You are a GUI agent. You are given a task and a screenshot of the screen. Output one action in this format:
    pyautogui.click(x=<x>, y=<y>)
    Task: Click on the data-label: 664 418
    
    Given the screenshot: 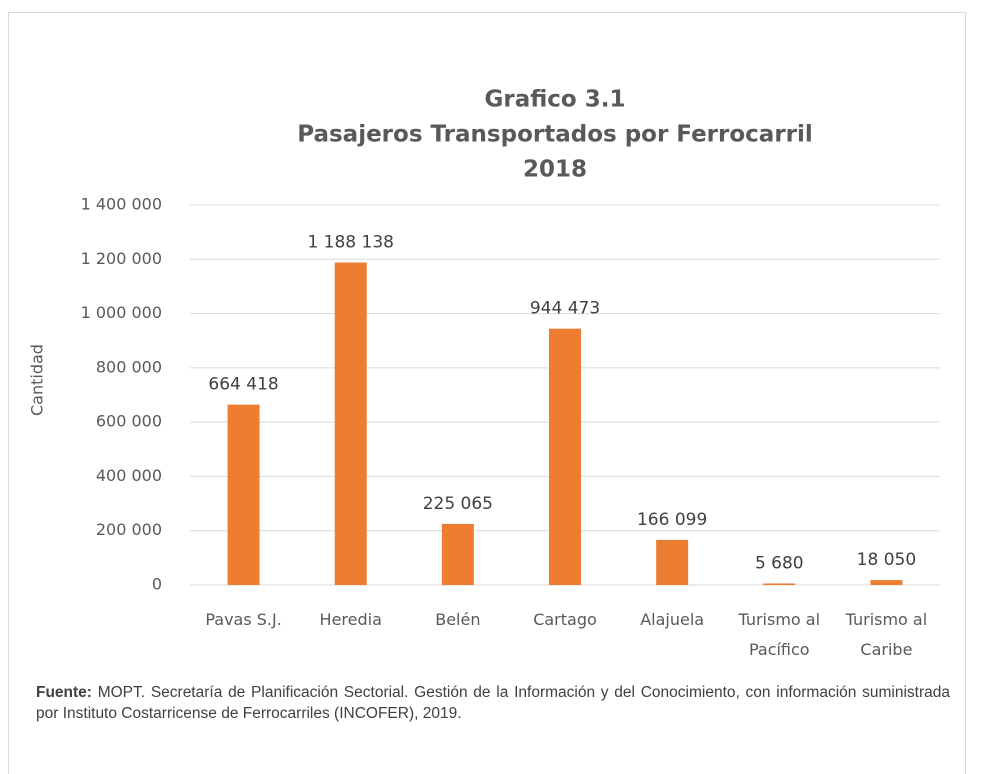 What is the action you would take?
    pyautogui.click(x=243, y=385)
    